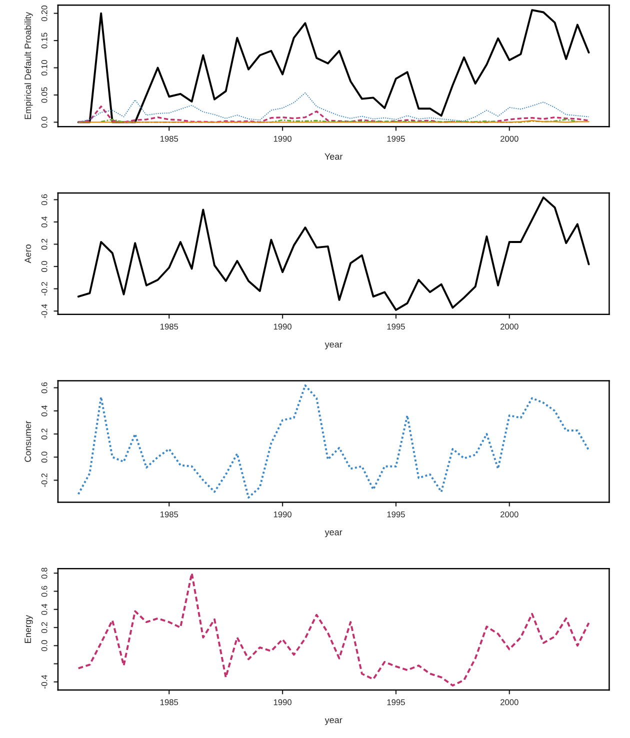  Describe the element at coordinates (28, 629) in the screenshot. I see `y-axis-title: Energy` at that location.